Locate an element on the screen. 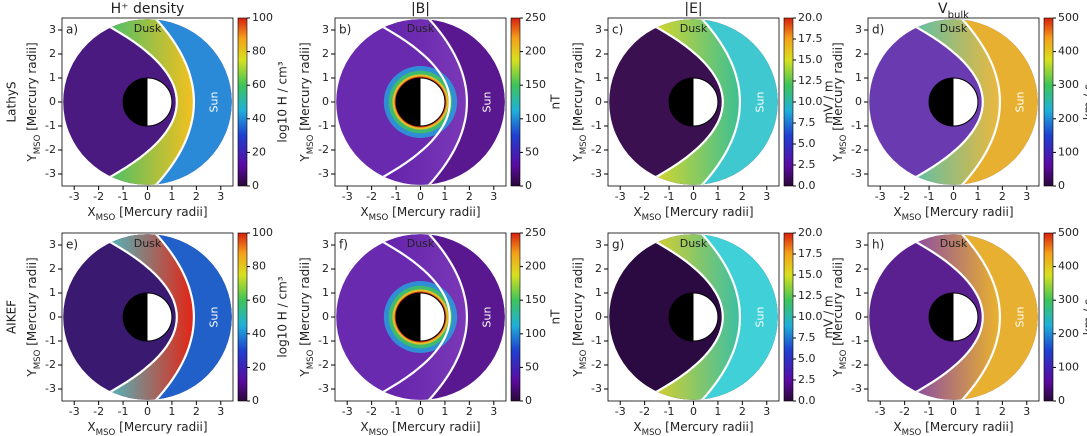  colorbar-tick-label: 20.0 is located at coordinates (810, 232).